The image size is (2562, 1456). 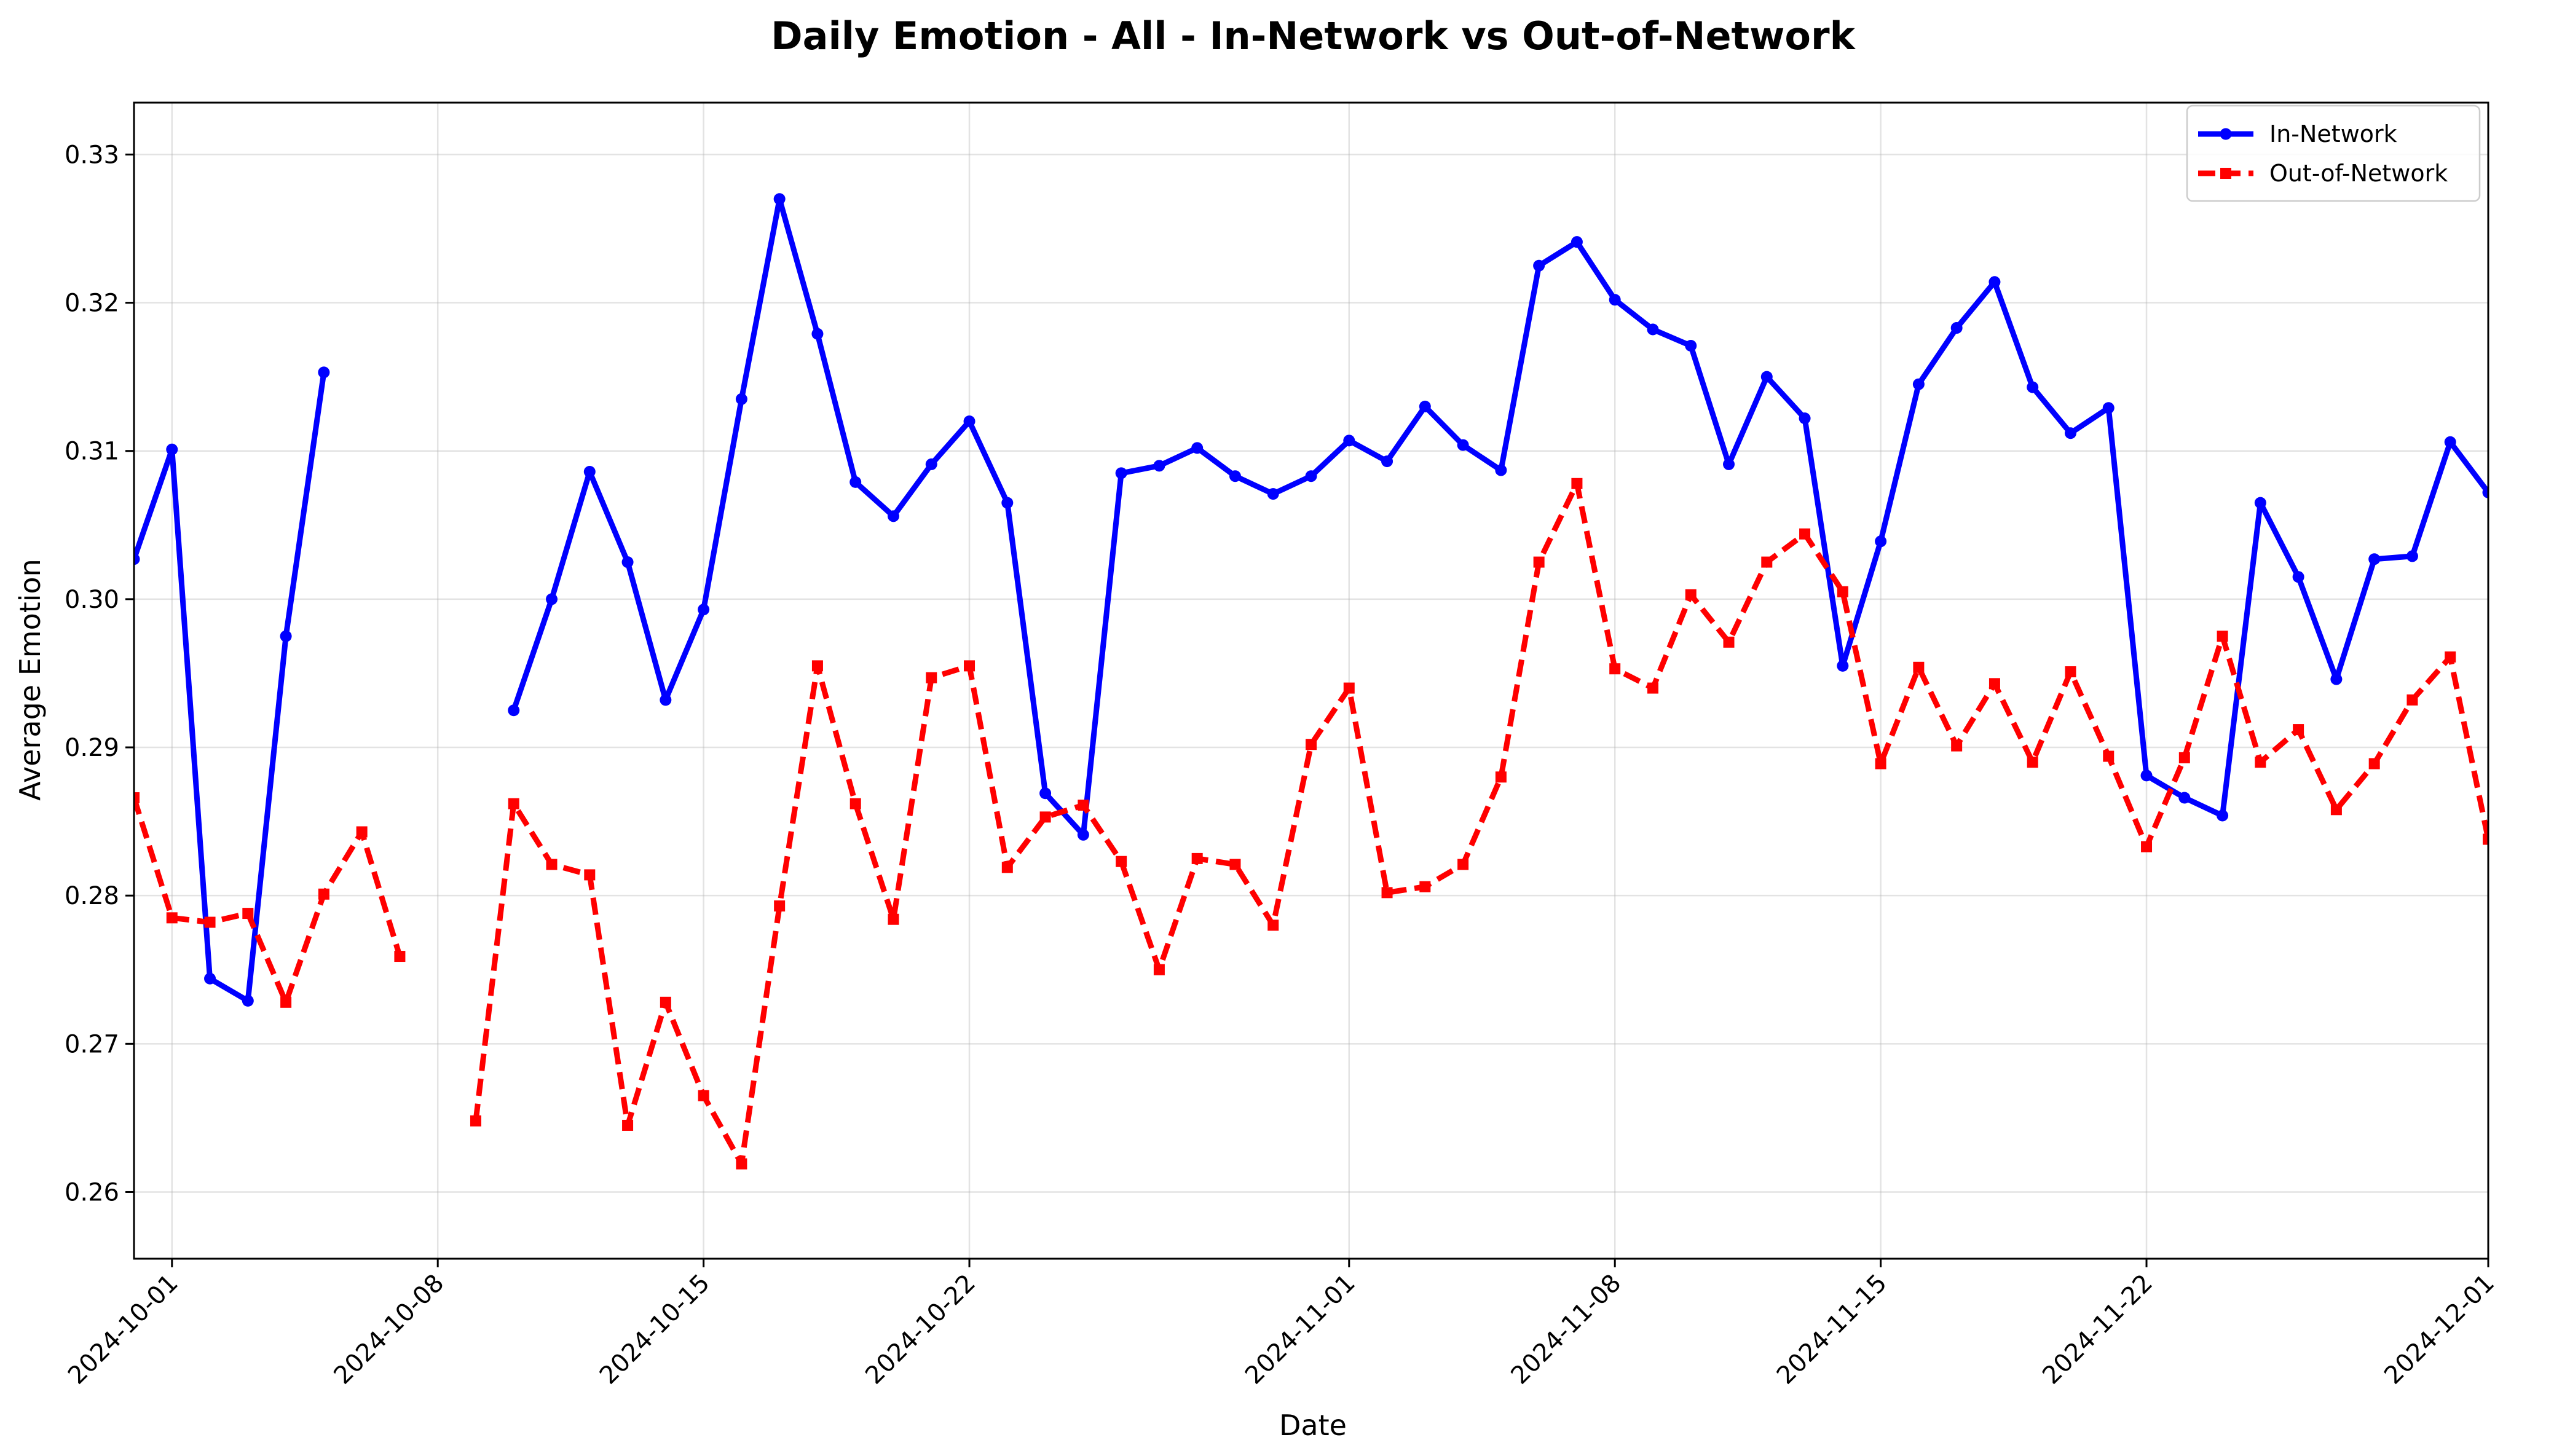 I want to click on x-tick-label-8: 2024-12-01, so click(x=2439, y=1329).